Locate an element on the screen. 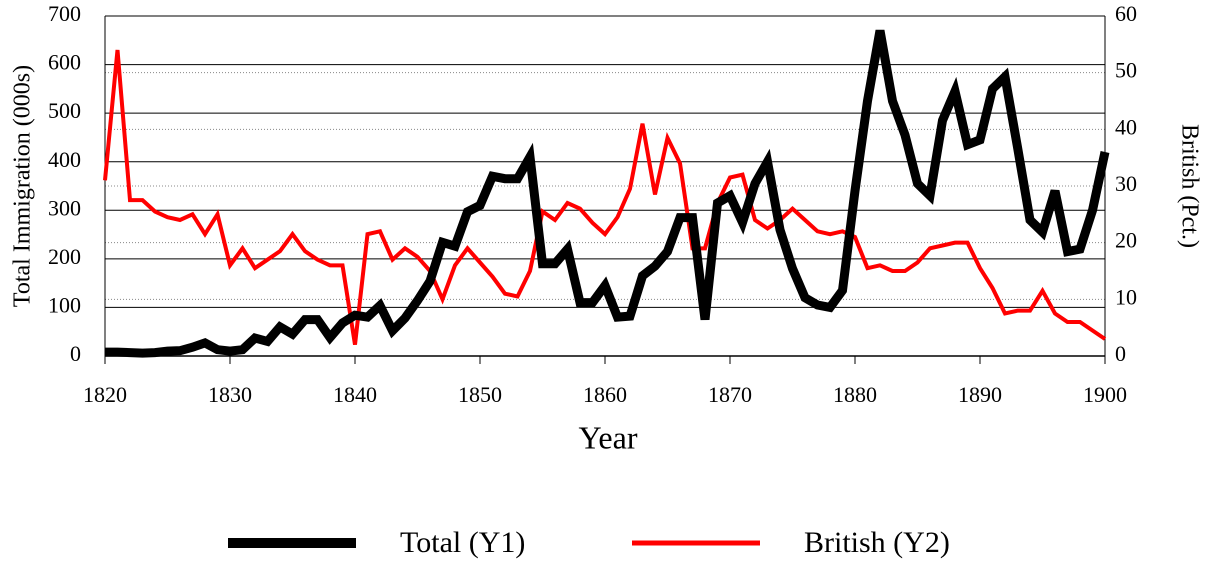  y-axis-label: Total Immigration (000s) is located at coordinates (23, 186).